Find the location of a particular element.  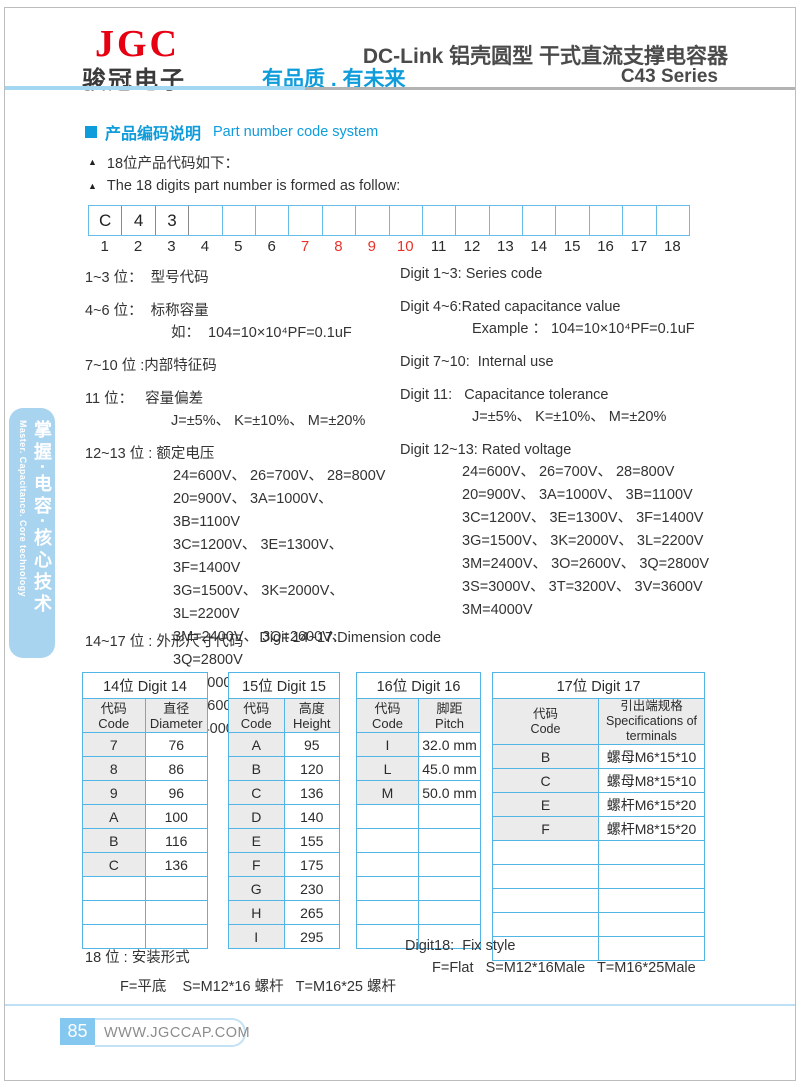

code-cell: G is located at coordinates (256, 888).